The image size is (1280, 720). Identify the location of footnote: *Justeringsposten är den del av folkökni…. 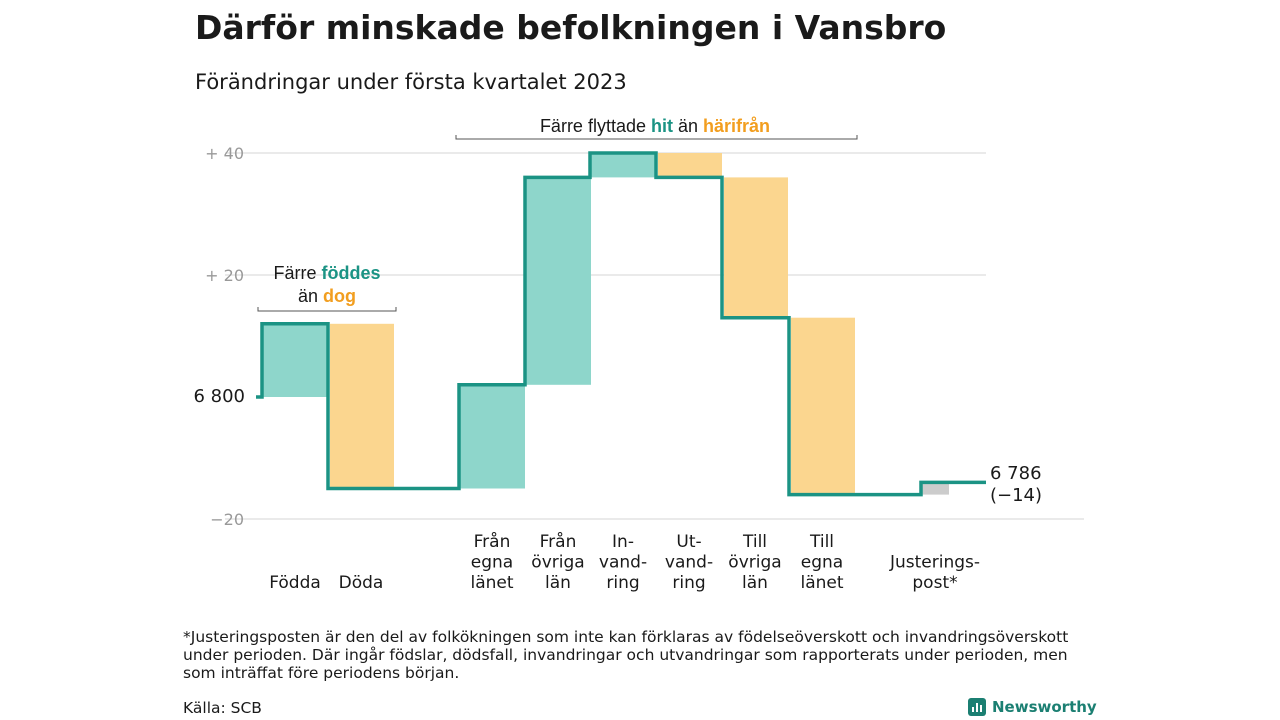
(626, 655).